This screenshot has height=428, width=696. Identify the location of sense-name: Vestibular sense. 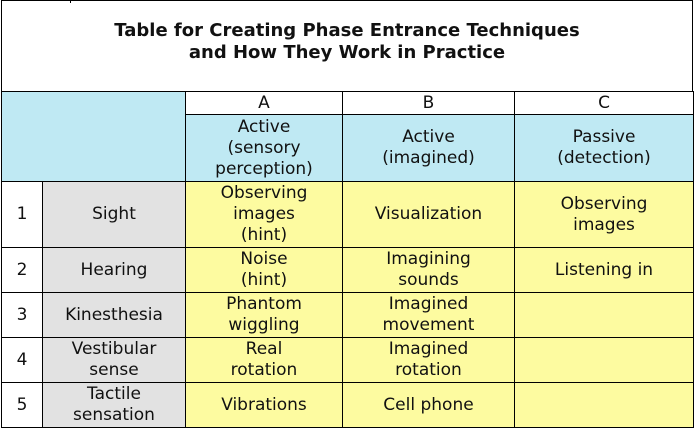
(114, 360).